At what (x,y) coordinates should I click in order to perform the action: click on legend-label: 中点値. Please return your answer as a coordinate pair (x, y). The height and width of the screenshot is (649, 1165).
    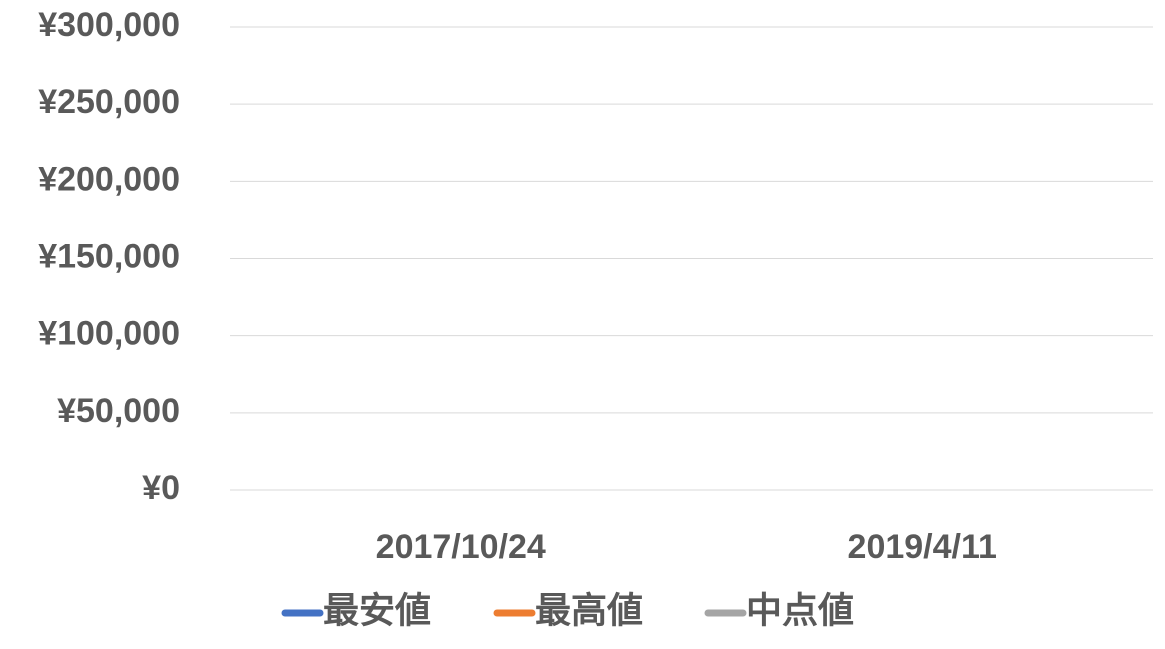
    Looking at the image, I should click on (800, 610).